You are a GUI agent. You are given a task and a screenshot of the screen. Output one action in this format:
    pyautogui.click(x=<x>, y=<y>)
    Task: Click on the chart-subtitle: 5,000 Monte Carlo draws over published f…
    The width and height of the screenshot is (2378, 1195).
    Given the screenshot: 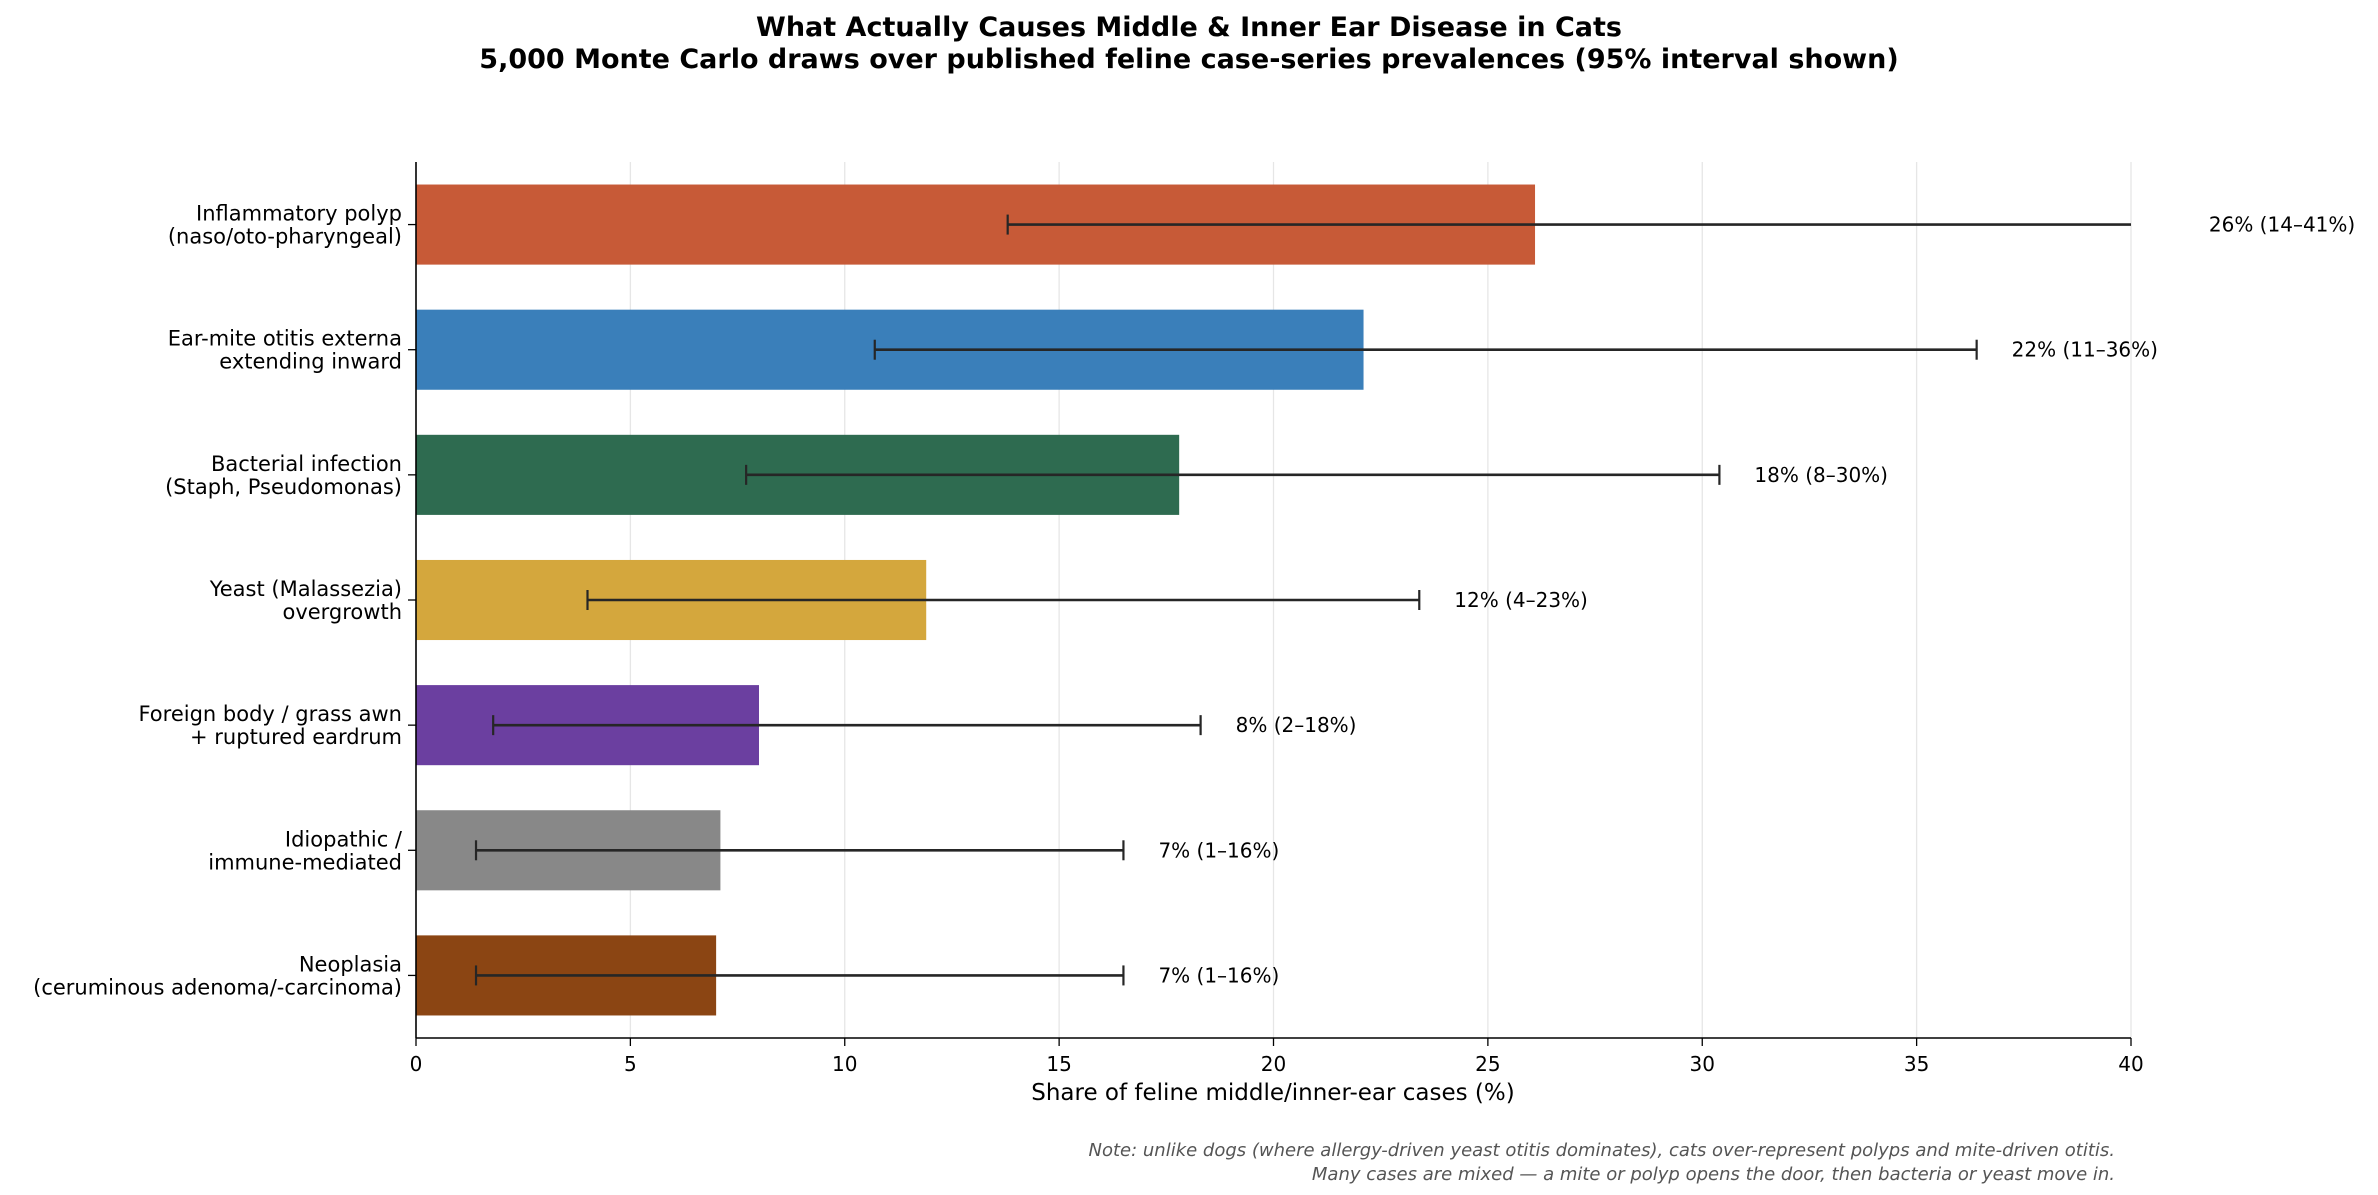 What is the action you would take?
    pyautogui.click(x=1188, y=59)
    